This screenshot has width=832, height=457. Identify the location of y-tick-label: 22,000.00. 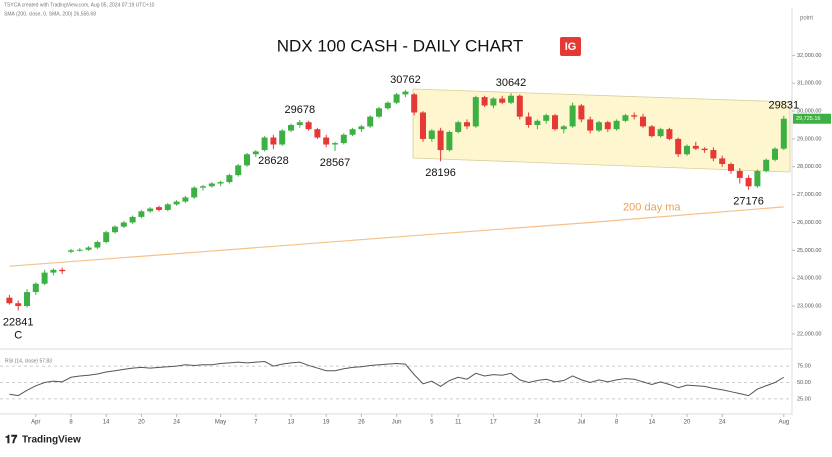
(809, 334).